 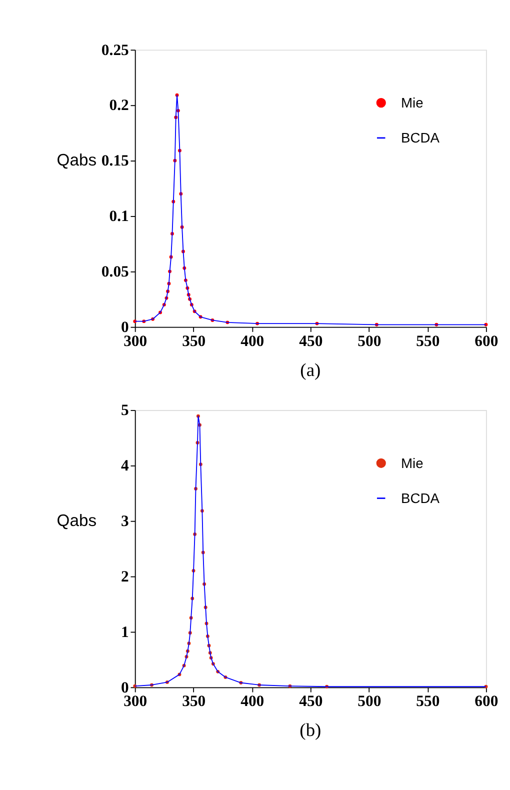 I want to click on y-tick-label: 0.25, so click(x=115, y=50).